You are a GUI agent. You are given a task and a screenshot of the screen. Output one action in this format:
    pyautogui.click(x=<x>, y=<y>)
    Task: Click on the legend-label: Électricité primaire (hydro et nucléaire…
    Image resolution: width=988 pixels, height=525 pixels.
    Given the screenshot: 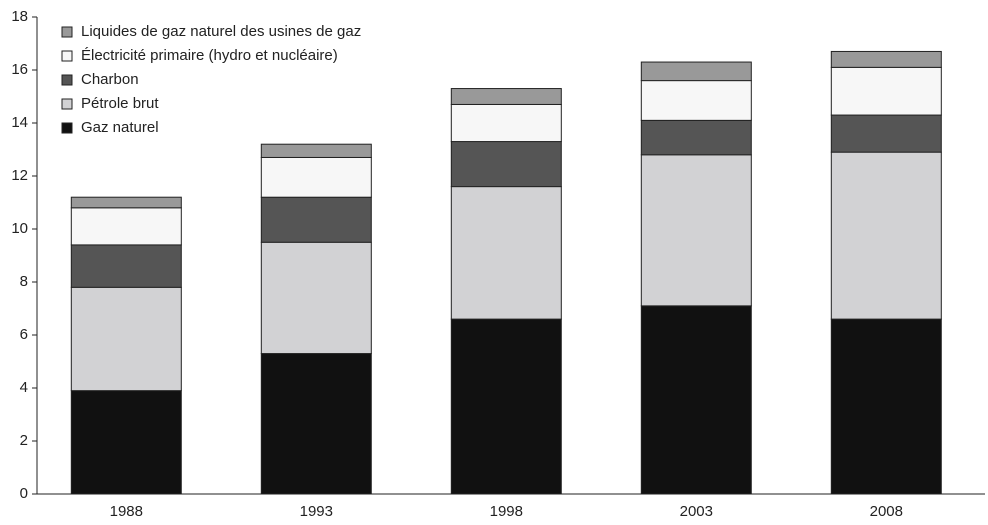 What is the action you would take?
    pyautogui.click(x=209, y=55)
    